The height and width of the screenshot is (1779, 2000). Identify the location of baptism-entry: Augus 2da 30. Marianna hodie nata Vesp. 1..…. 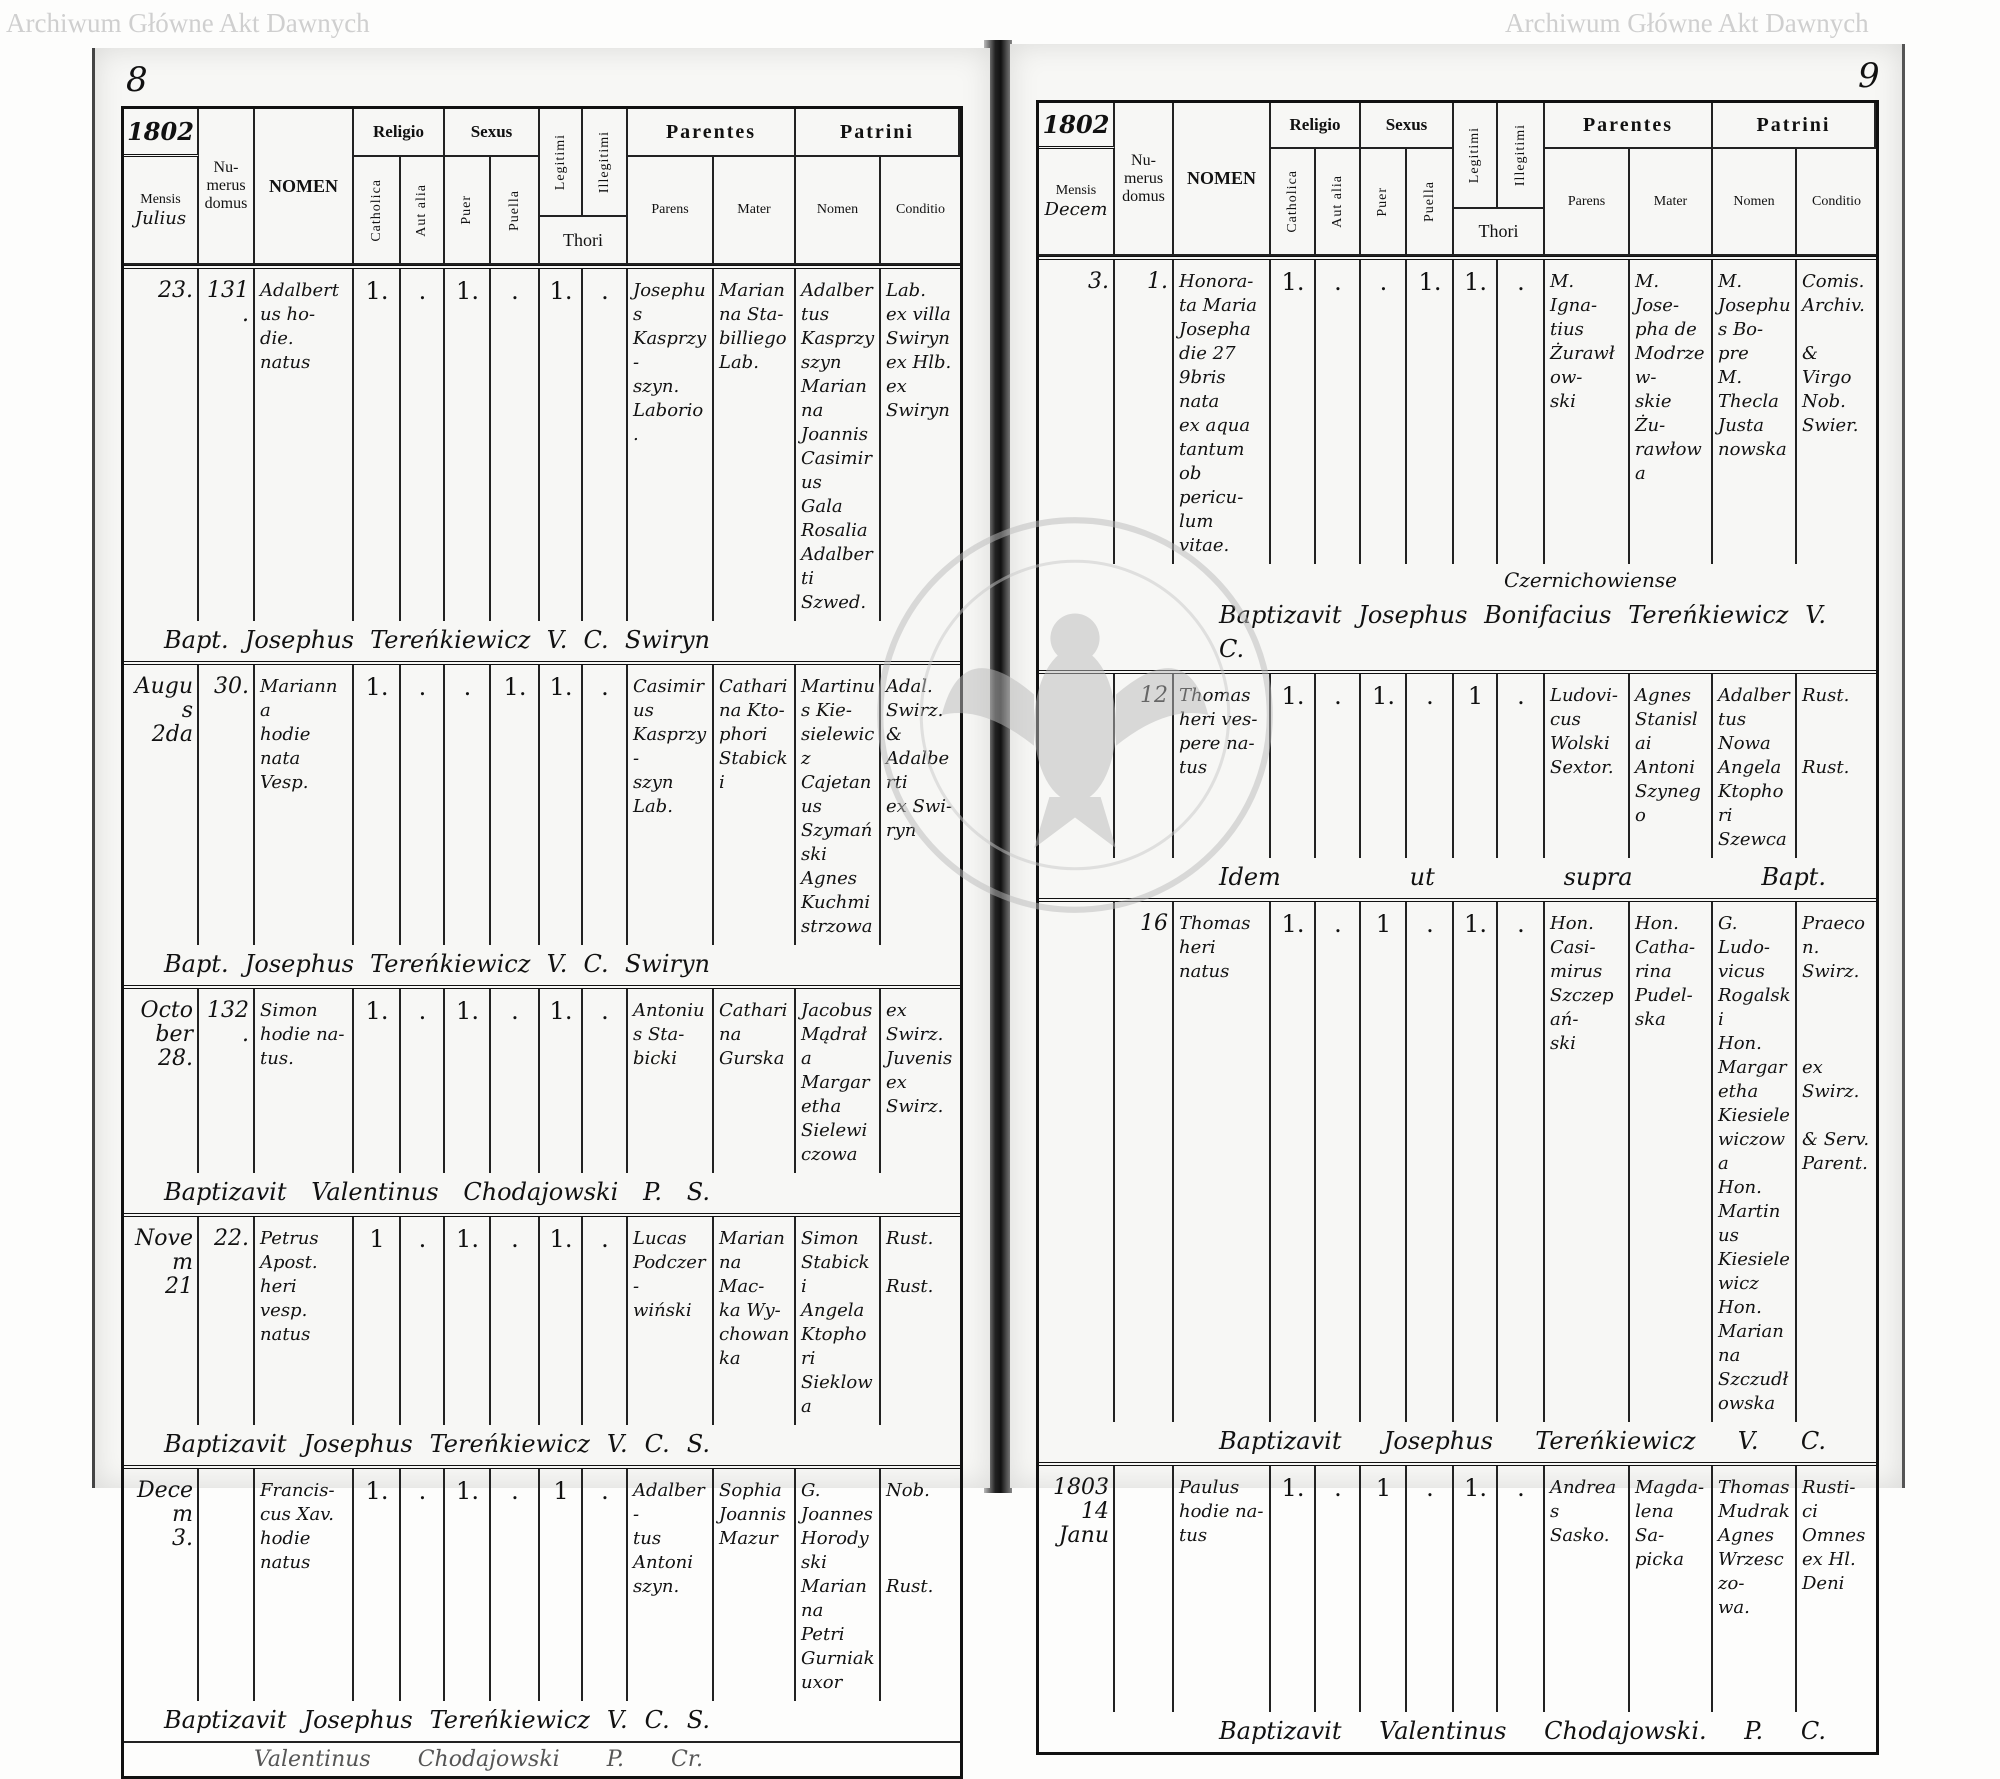
(542, 827).